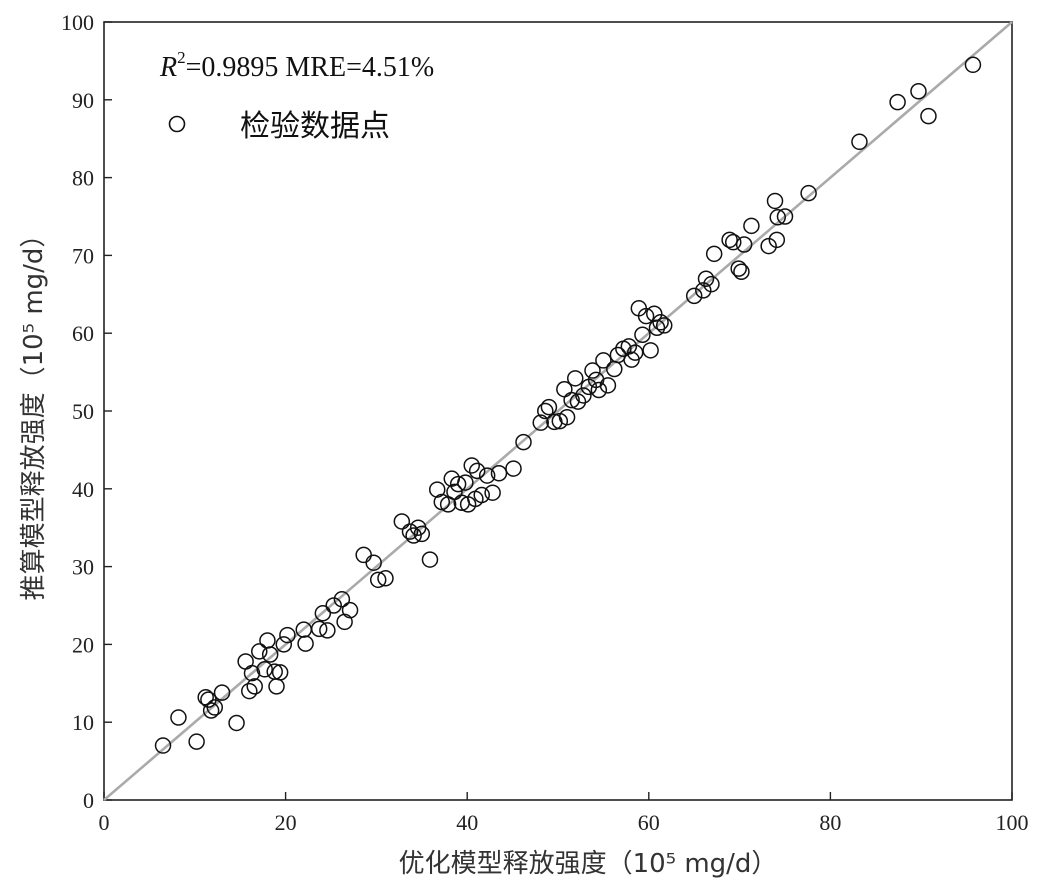  I want to click on x-tick-label: 60, so click(649, 822).